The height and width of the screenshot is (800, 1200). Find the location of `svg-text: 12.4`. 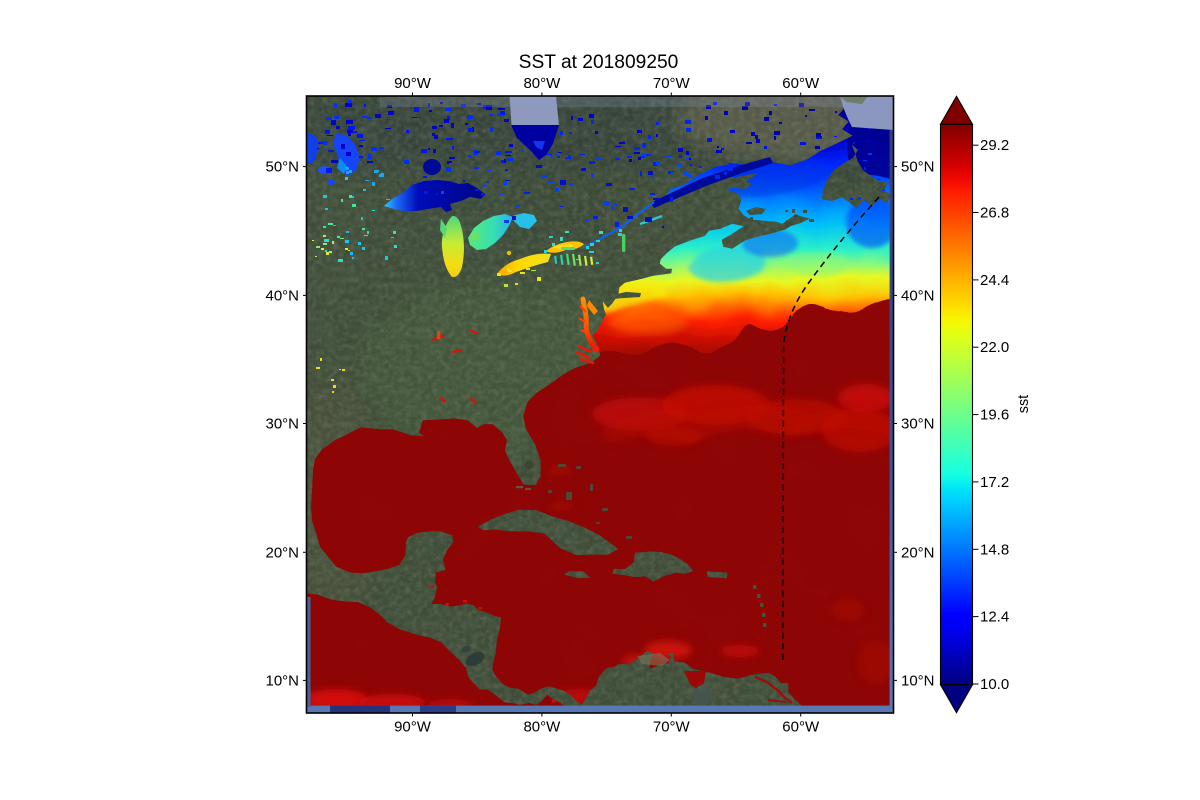

svg-text: 12.4 is located at coordinates (994, 617).